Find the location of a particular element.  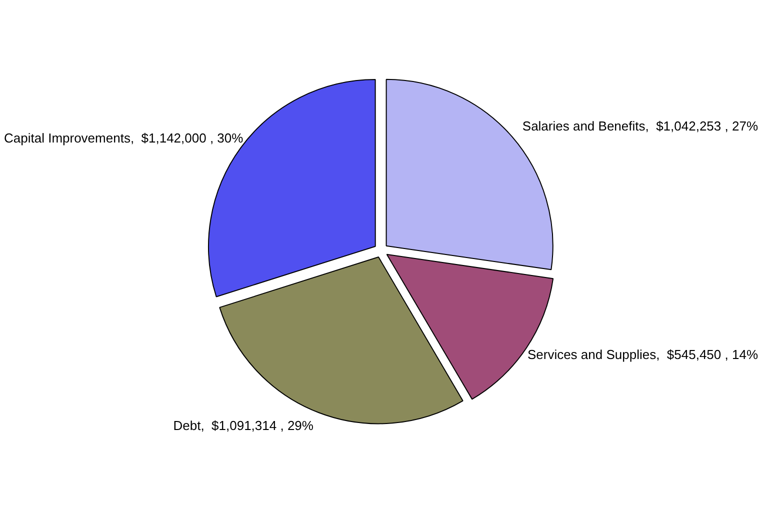

slice-label: Services and Supplies, $545,450 , 14% is located at coordinates (642, 354).